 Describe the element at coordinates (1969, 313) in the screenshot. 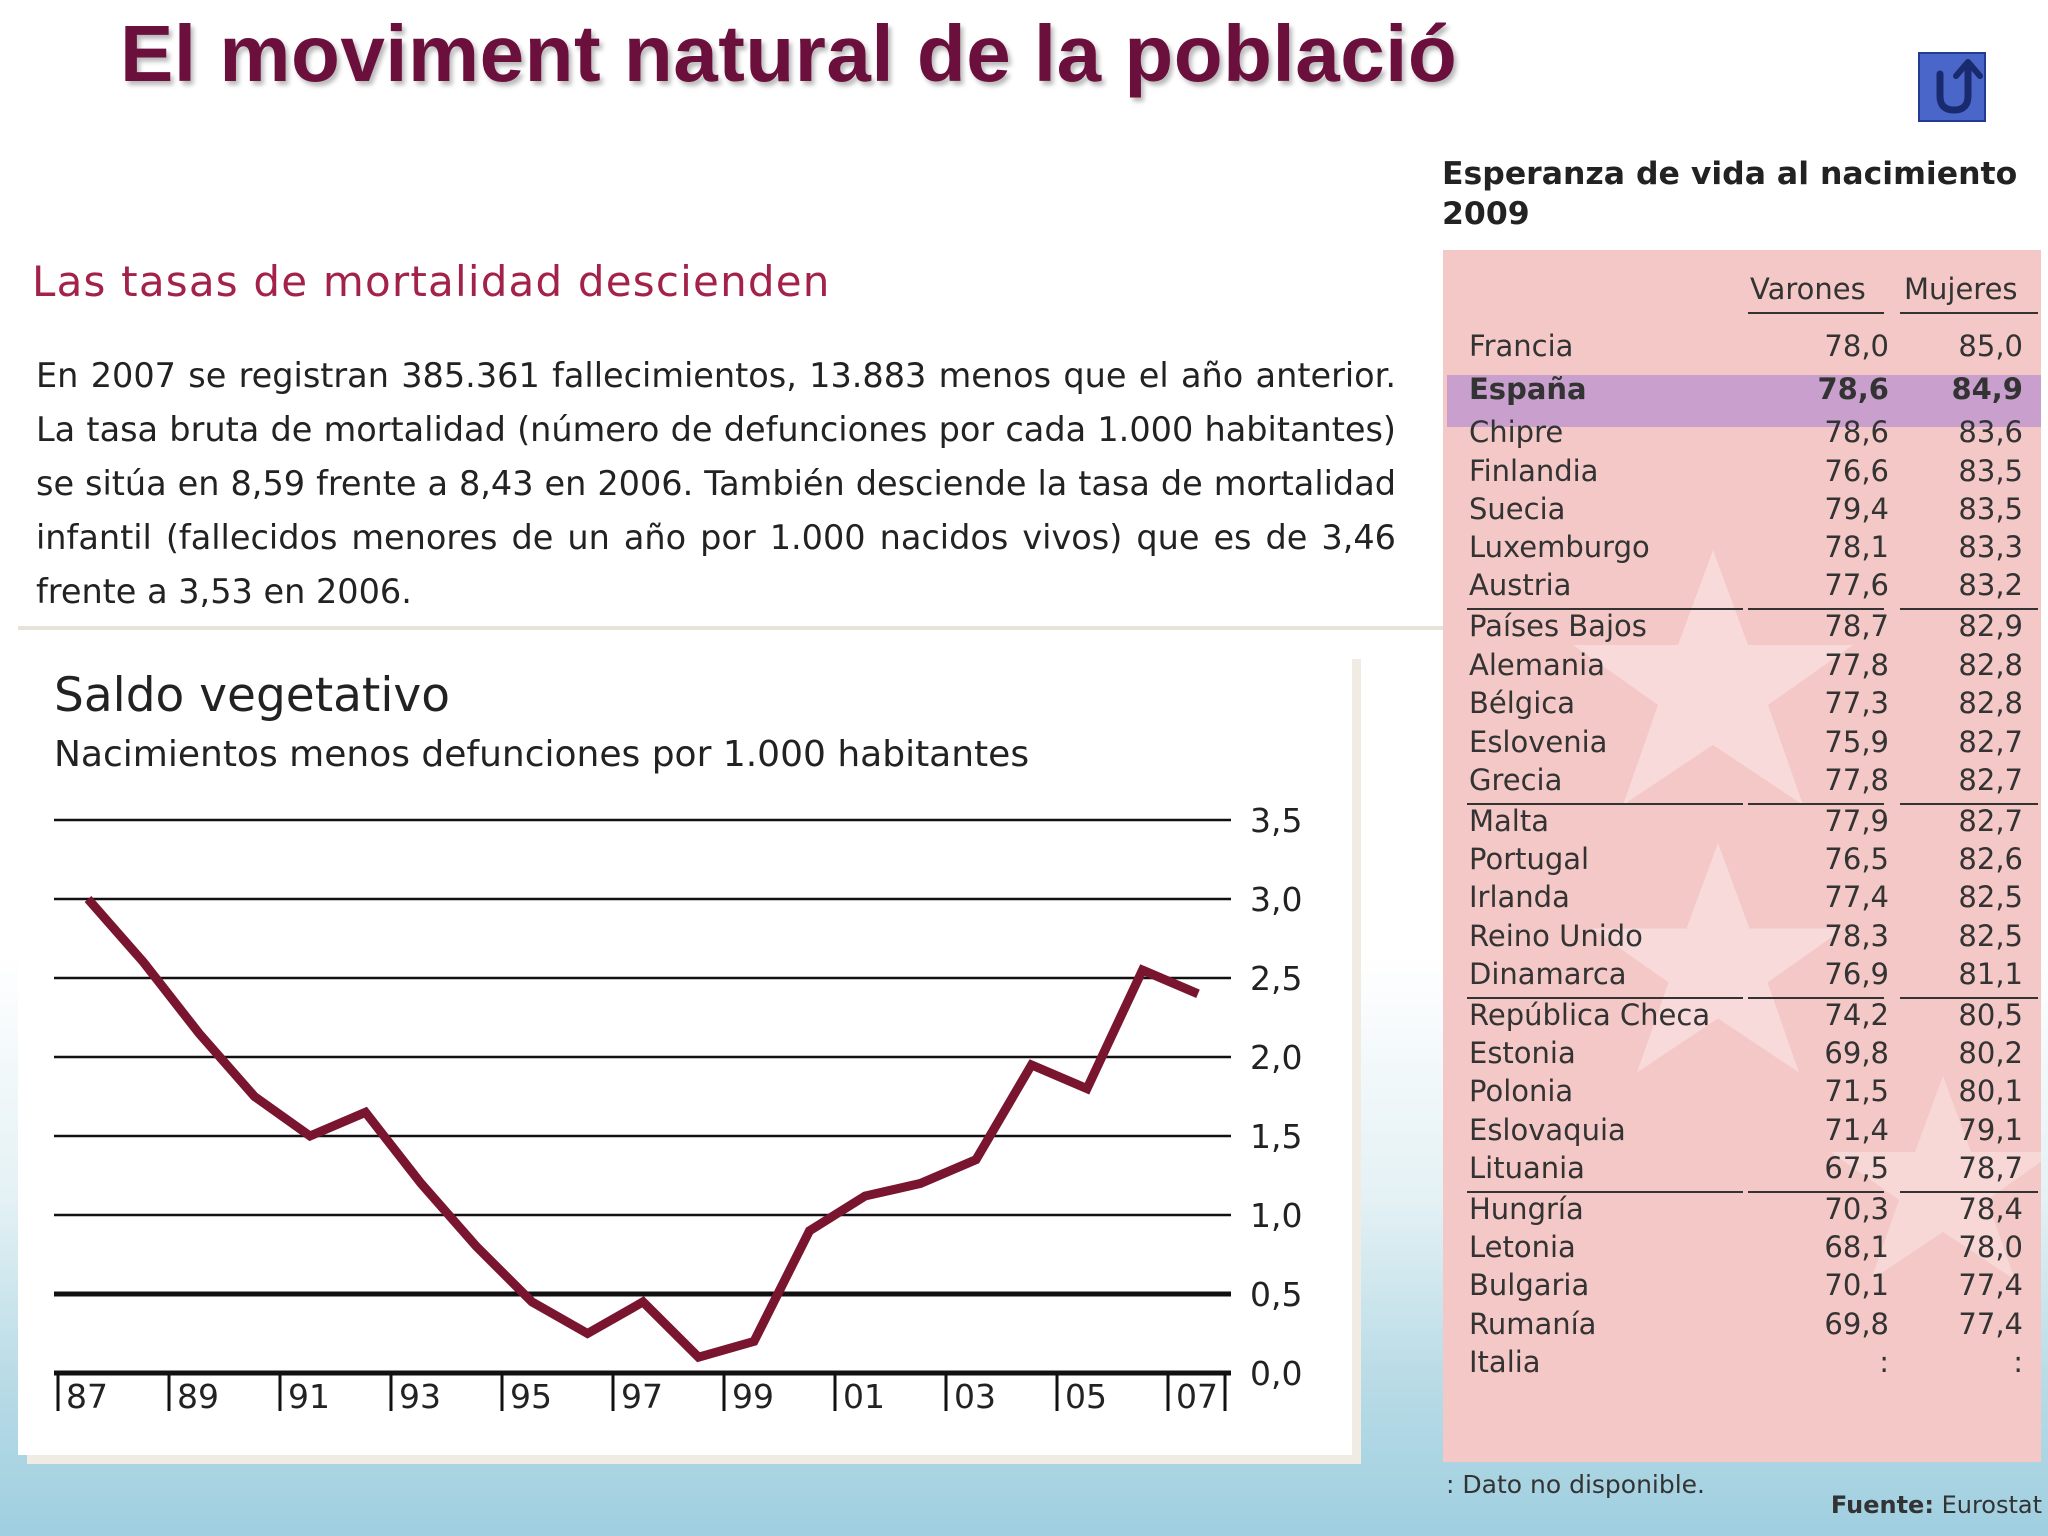

I see `column-header-rule` at that location.